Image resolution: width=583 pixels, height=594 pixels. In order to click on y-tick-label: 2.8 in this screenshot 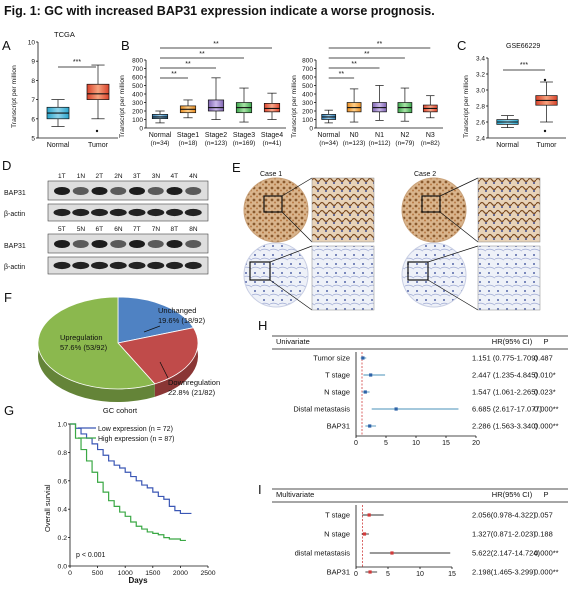, I will do `click(480, 107)`.